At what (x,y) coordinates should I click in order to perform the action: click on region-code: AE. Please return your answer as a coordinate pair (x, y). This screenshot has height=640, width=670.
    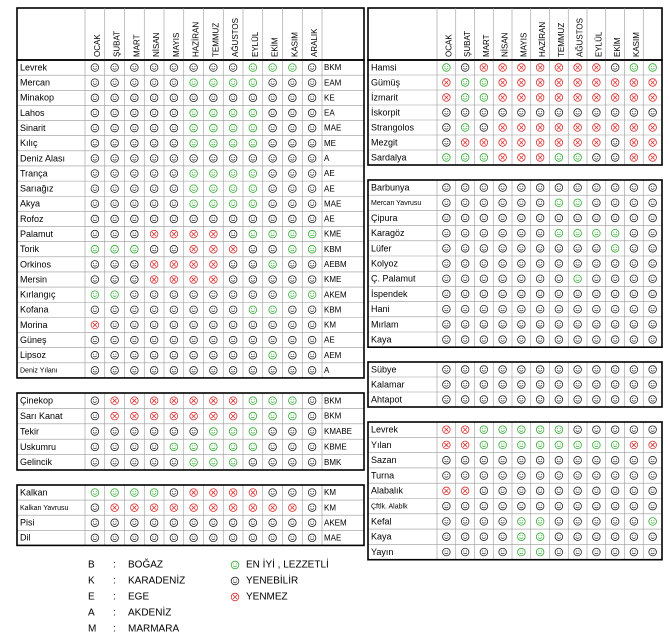
    Looking at the image, I should click on (329, 188).